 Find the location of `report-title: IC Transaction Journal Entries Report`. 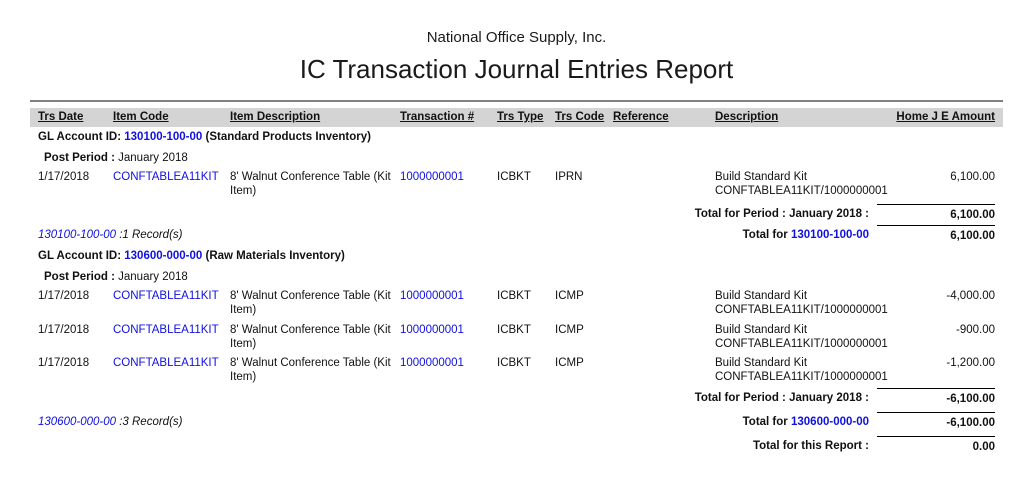

report-title: IC Transaction Journal Entries Report is located at coordinates (516, 69).